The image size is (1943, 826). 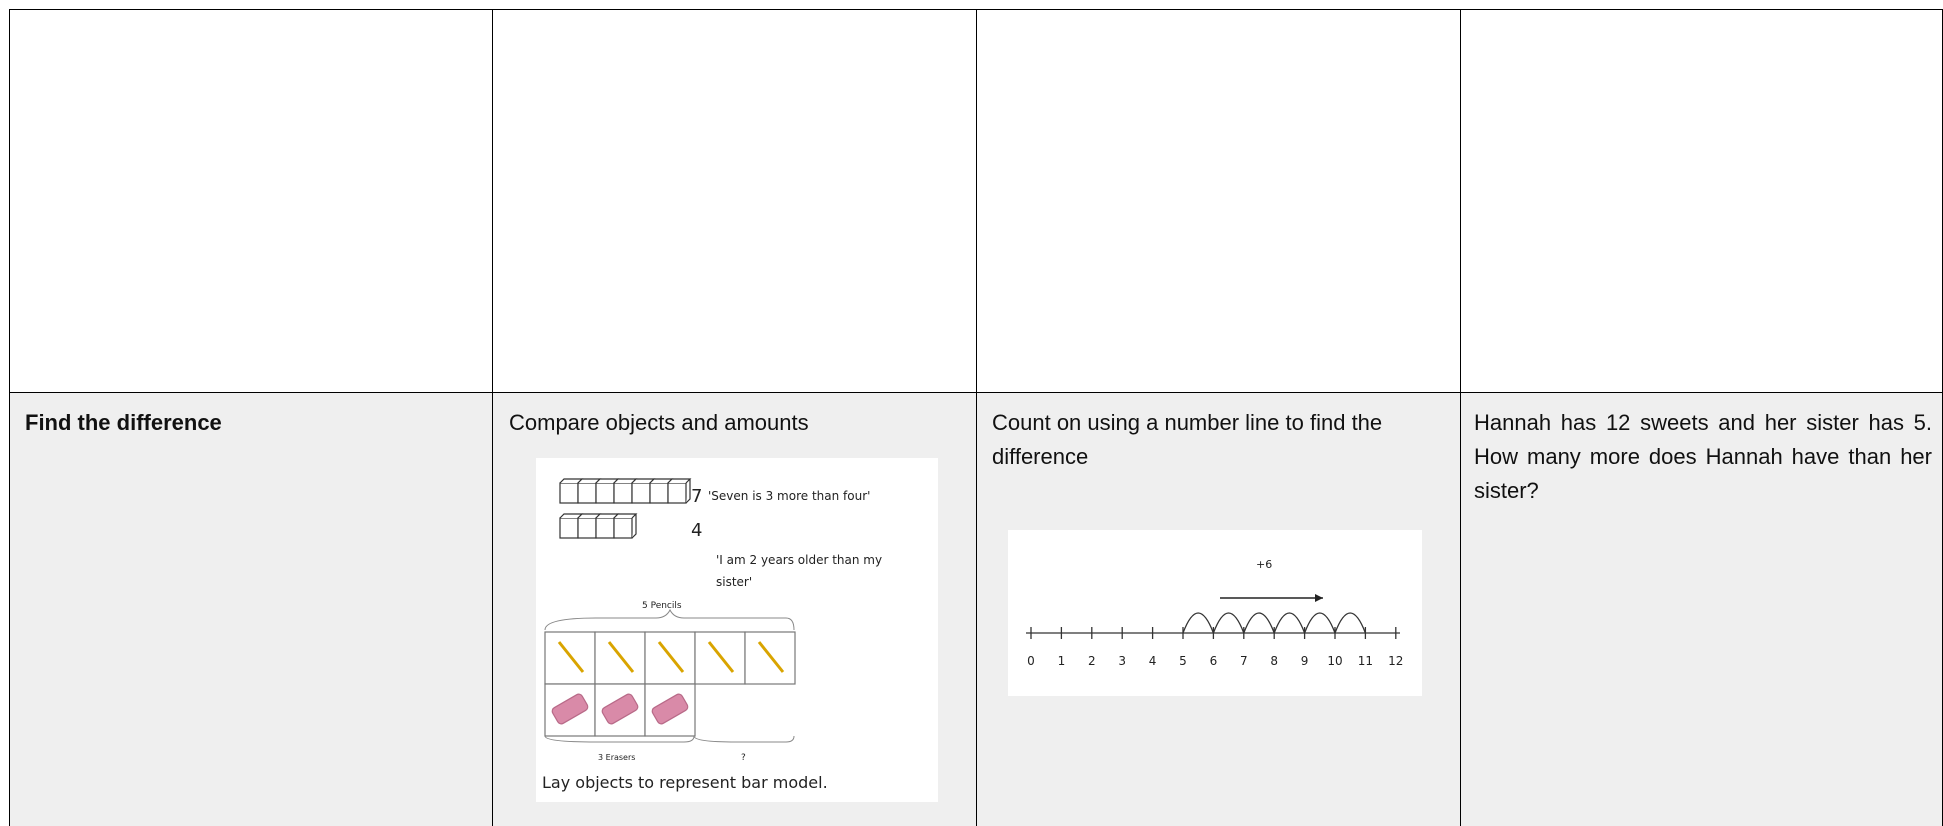 What do you see at coordinates (1092, 661) in the screenshot?
I see `tick-label: 2` at bounding box center [1092, 661].